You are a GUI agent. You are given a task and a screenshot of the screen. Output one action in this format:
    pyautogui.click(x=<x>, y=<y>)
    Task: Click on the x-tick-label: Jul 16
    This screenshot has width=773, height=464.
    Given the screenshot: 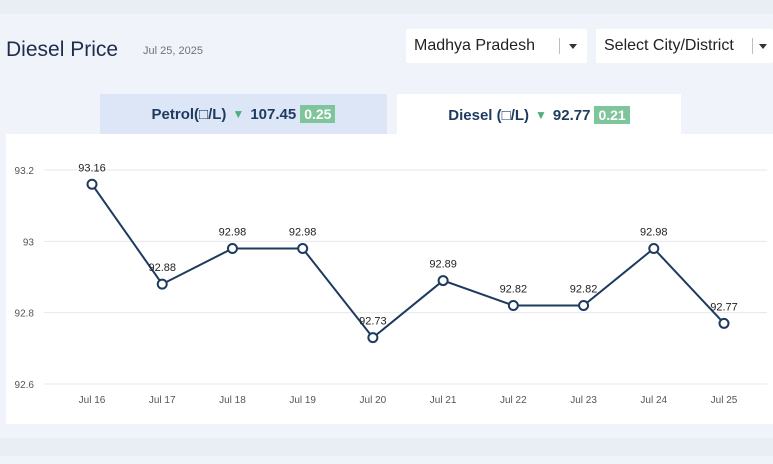 What is the action you would take?
    pyautogui.click(x=92, y=400)
    